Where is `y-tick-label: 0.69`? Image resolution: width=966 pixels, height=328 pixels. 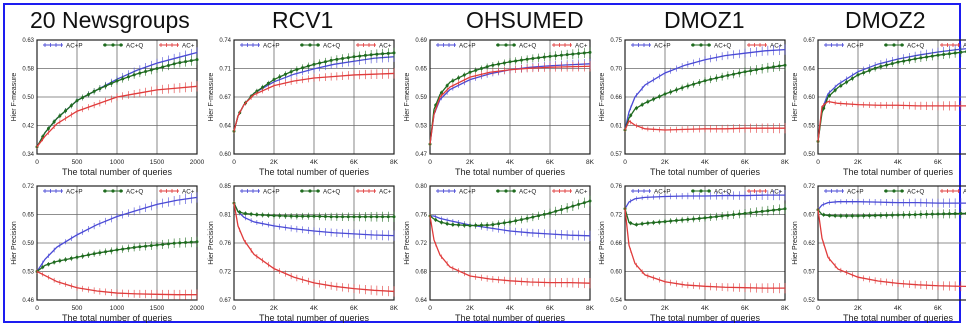 y-tick-label: 0.69 is located at coordinates (421, 41).